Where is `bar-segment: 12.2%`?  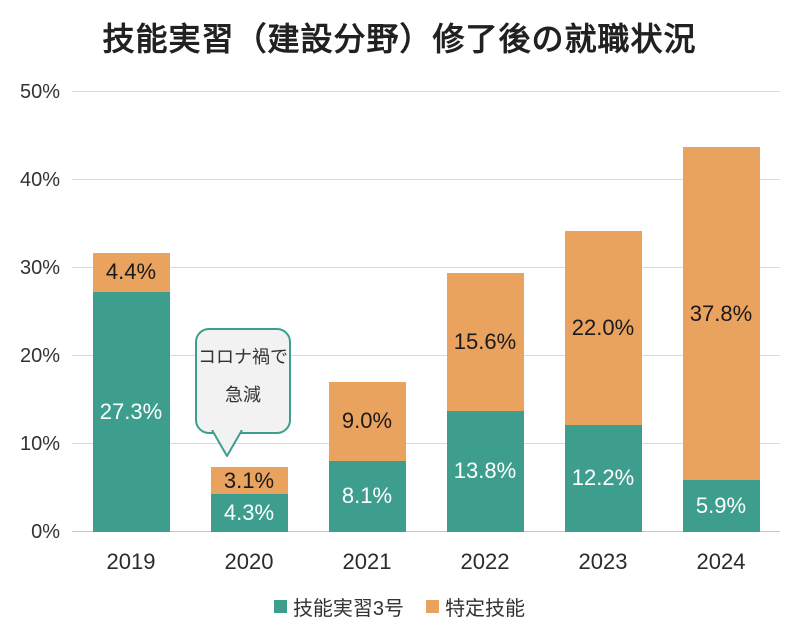
bar-segment: 12.2% is located at coordinates (603, 478).